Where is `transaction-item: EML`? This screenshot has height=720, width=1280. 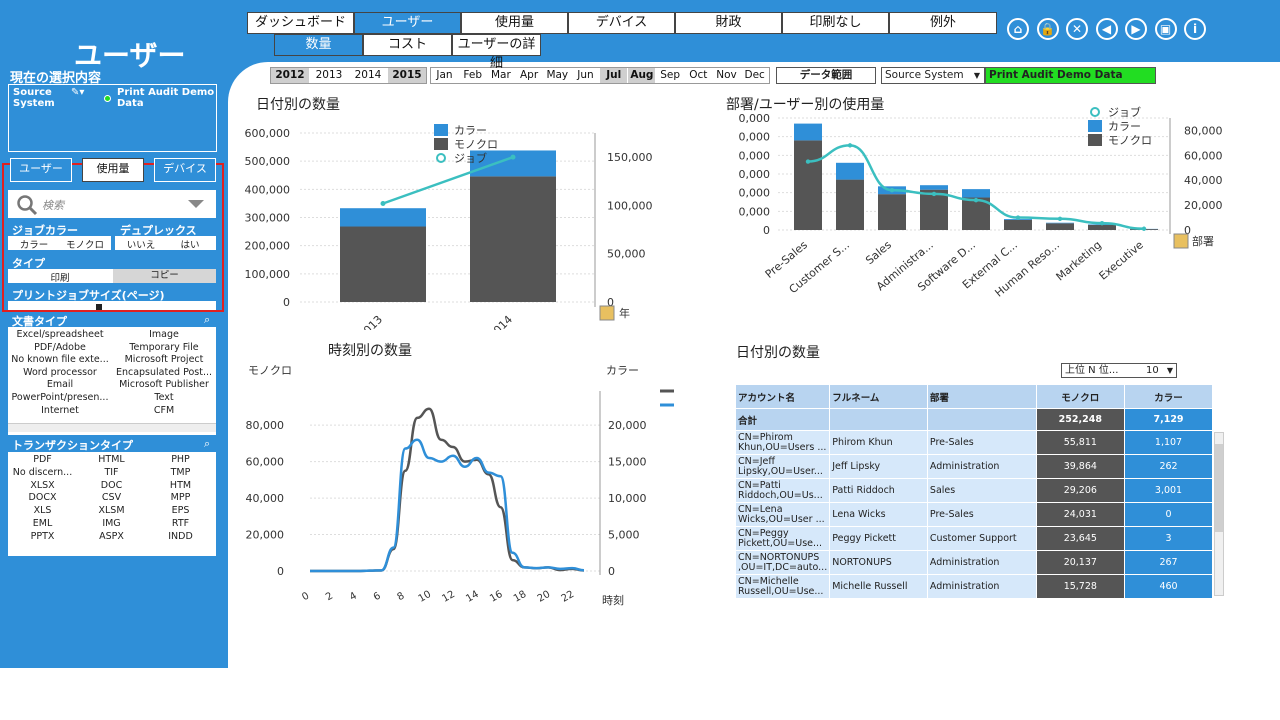
transaction-item: EML is located at coordinates (42, 523).